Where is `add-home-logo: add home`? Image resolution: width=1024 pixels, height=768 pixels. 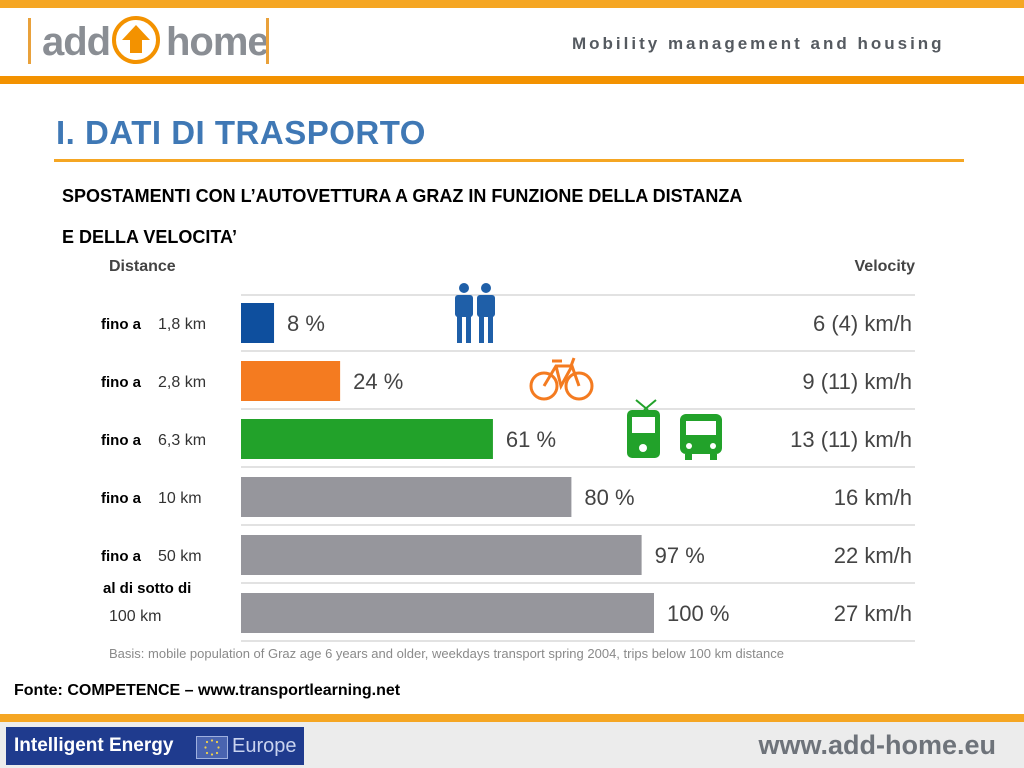 add-home-logo: add home is located at coordinates (149, 42).